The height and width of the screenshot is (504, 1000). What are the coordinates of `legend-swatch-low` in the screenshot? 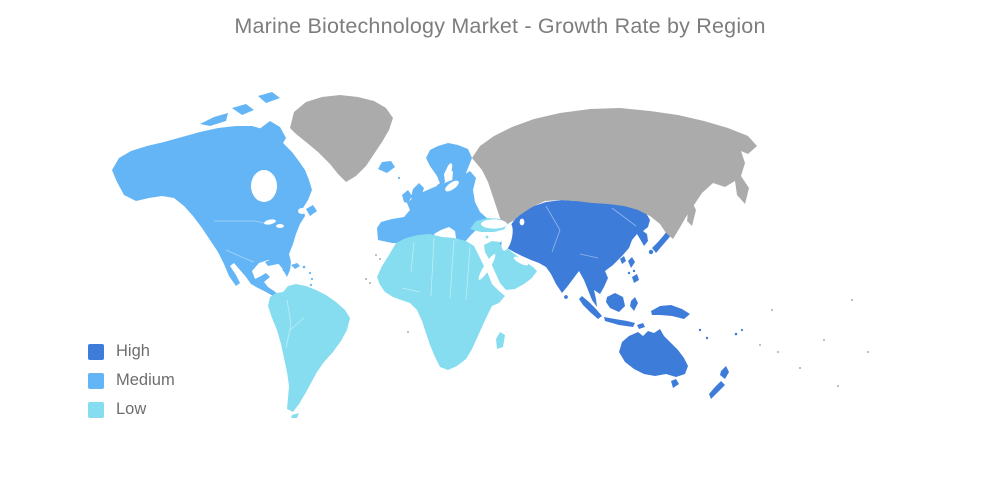 It's located at (96, 409).